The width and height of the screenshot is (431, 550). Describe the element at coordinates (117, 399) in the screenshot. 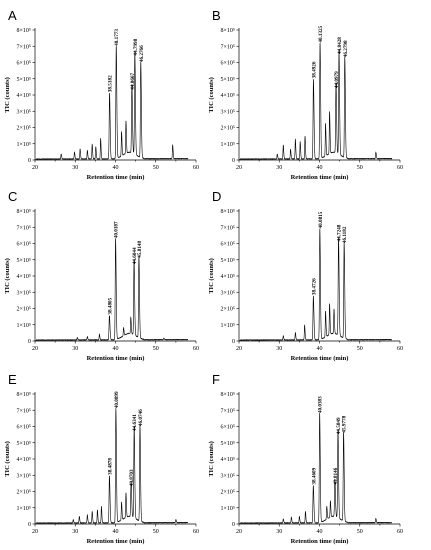

I see `peak-label: 40.0899` at that location.